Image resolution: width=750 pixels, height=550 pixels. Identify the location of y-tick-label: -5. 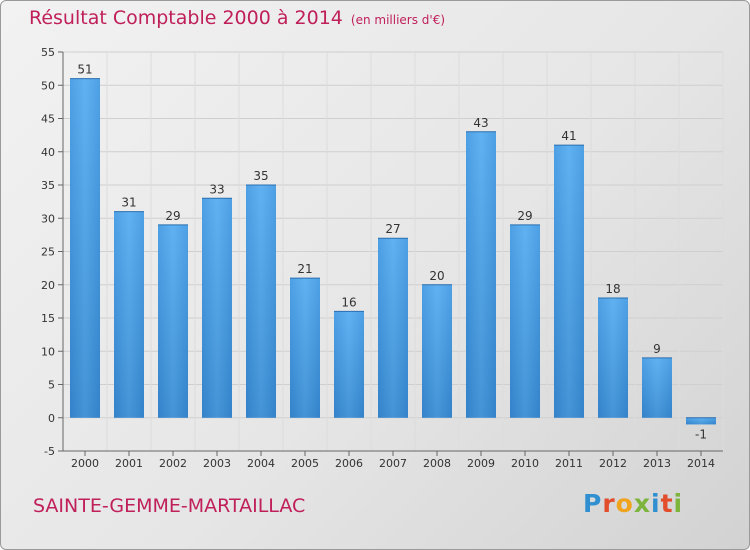
(49, 451).